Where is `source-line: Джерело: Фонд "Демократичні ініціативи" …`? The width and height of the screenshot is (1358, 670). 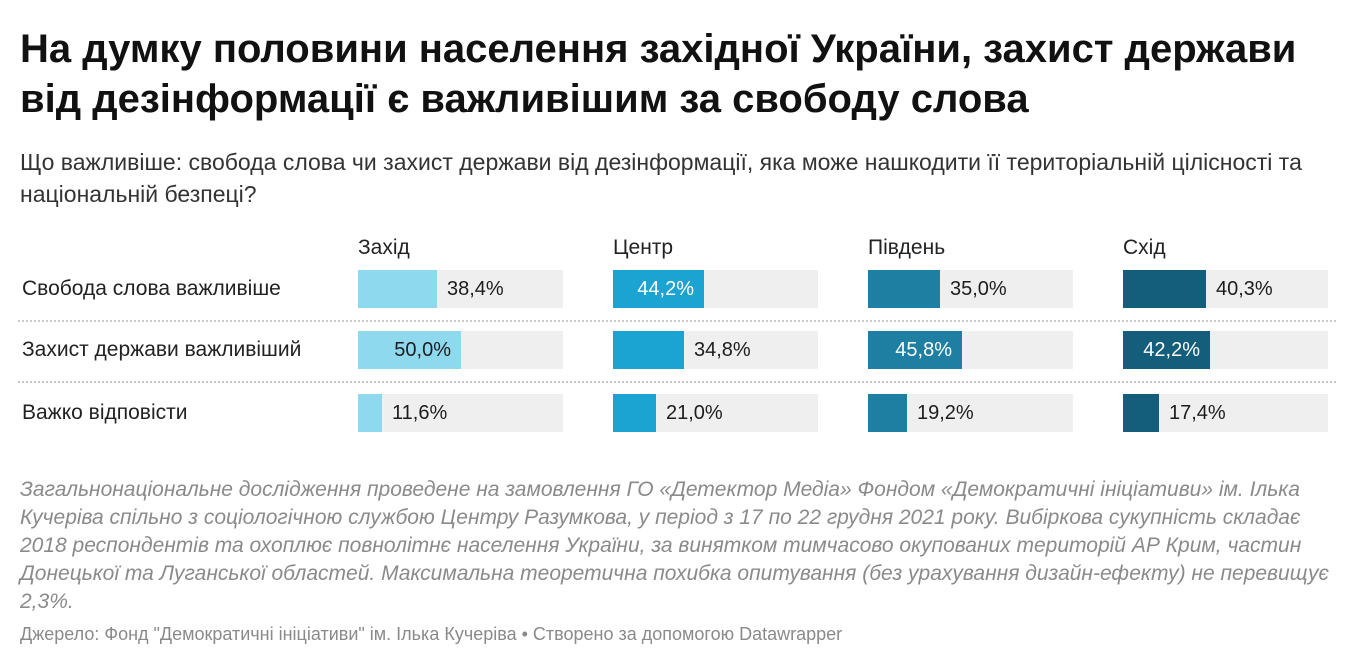
source-line: Джерело: Фонд "Демократичні ініціативи" … is located at coordinates (431, 634).